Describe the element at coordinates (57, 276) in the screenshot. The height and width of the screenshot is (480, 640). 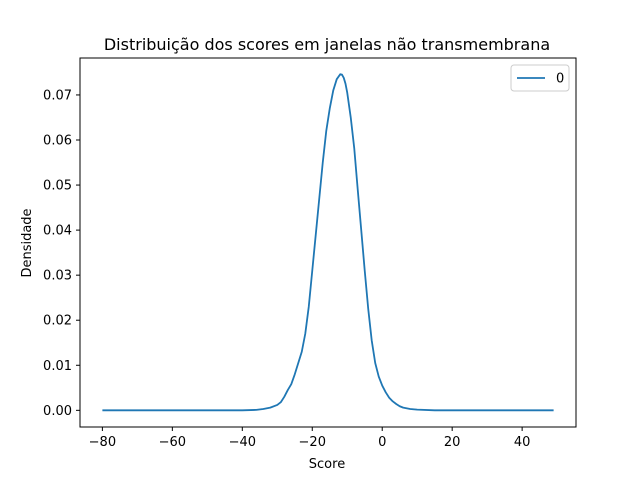
I see `y-tick-label: 0.03` at that location.